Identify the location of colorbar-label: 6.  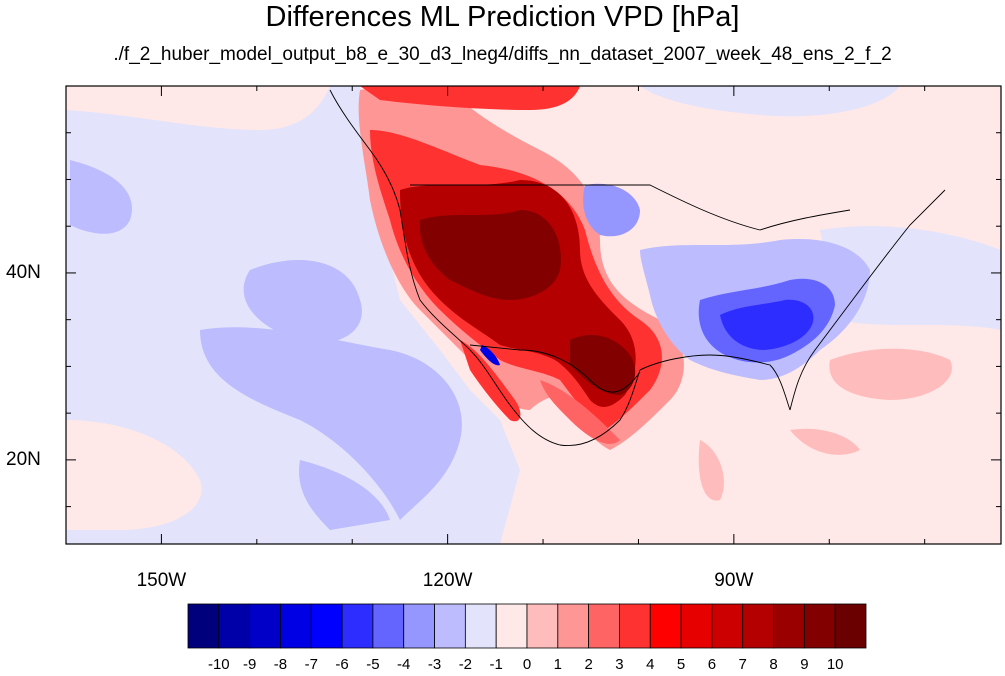
(712, 664).